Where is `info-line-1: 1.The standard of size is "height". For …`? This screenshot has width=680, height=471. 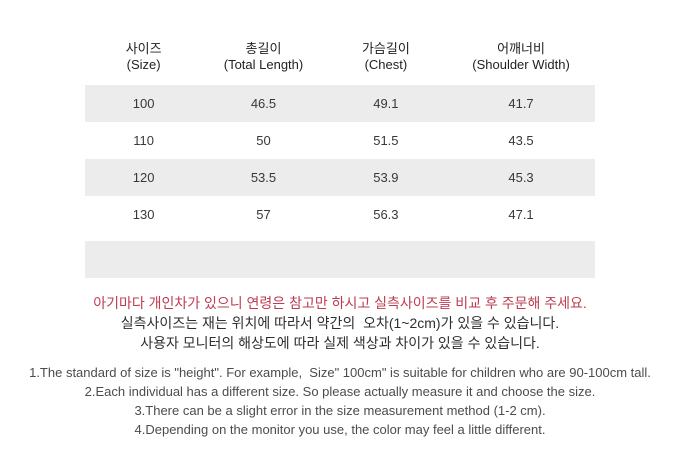 info-line-1: 1.The standard of size is "height". For … is located at coordinates (340, 372).